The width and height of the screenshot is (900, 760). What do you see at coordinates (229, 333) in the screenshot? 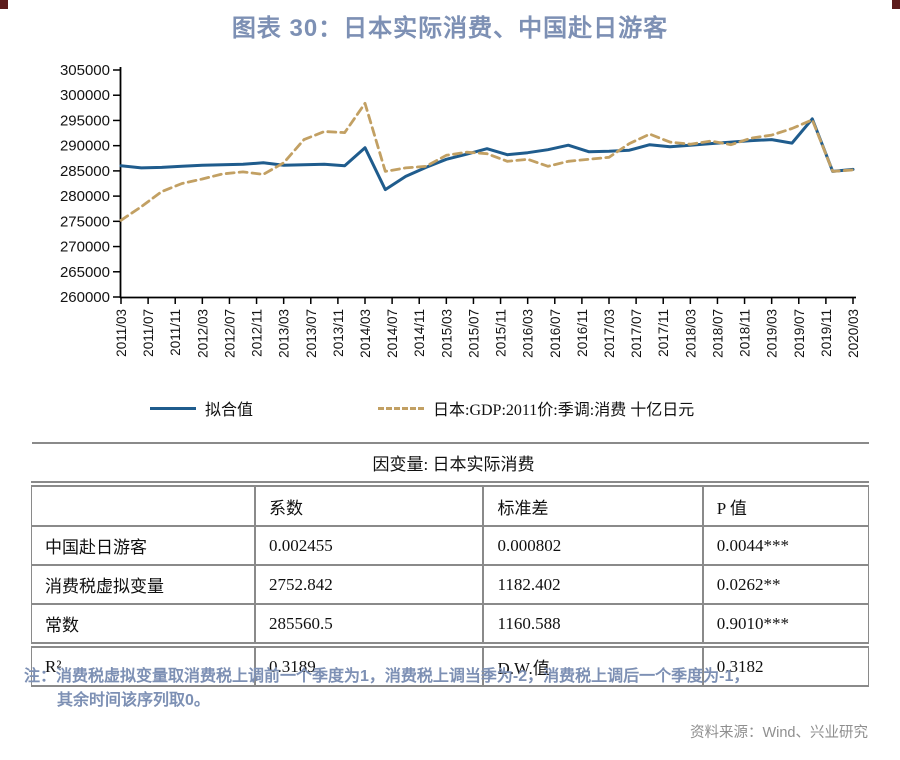
I see `x-axis-label: 2012/07` at bounding box center [229, 333].